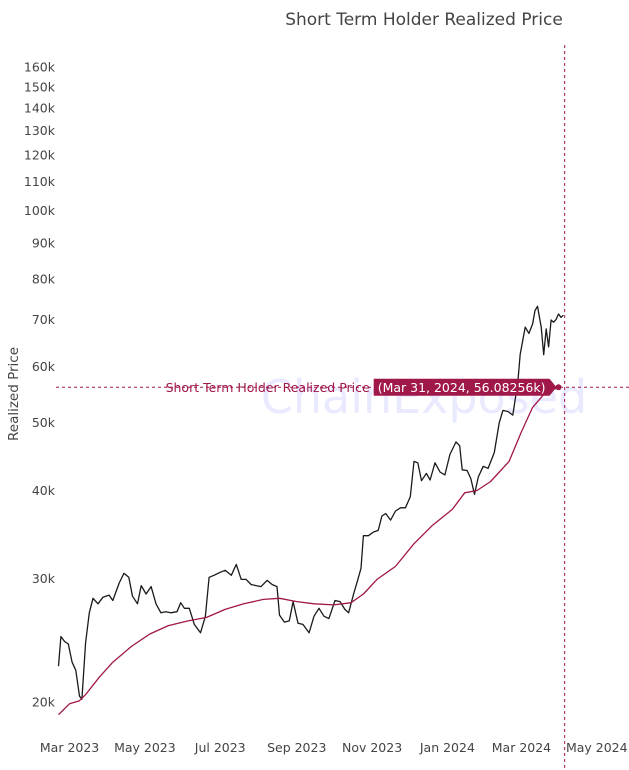 The width and height of the screenshot is (629, 770). What do you see at coordinates (44, 319) in the screenshot?
I see `y-tick-label: 70k` at bounding box center [44, 319].